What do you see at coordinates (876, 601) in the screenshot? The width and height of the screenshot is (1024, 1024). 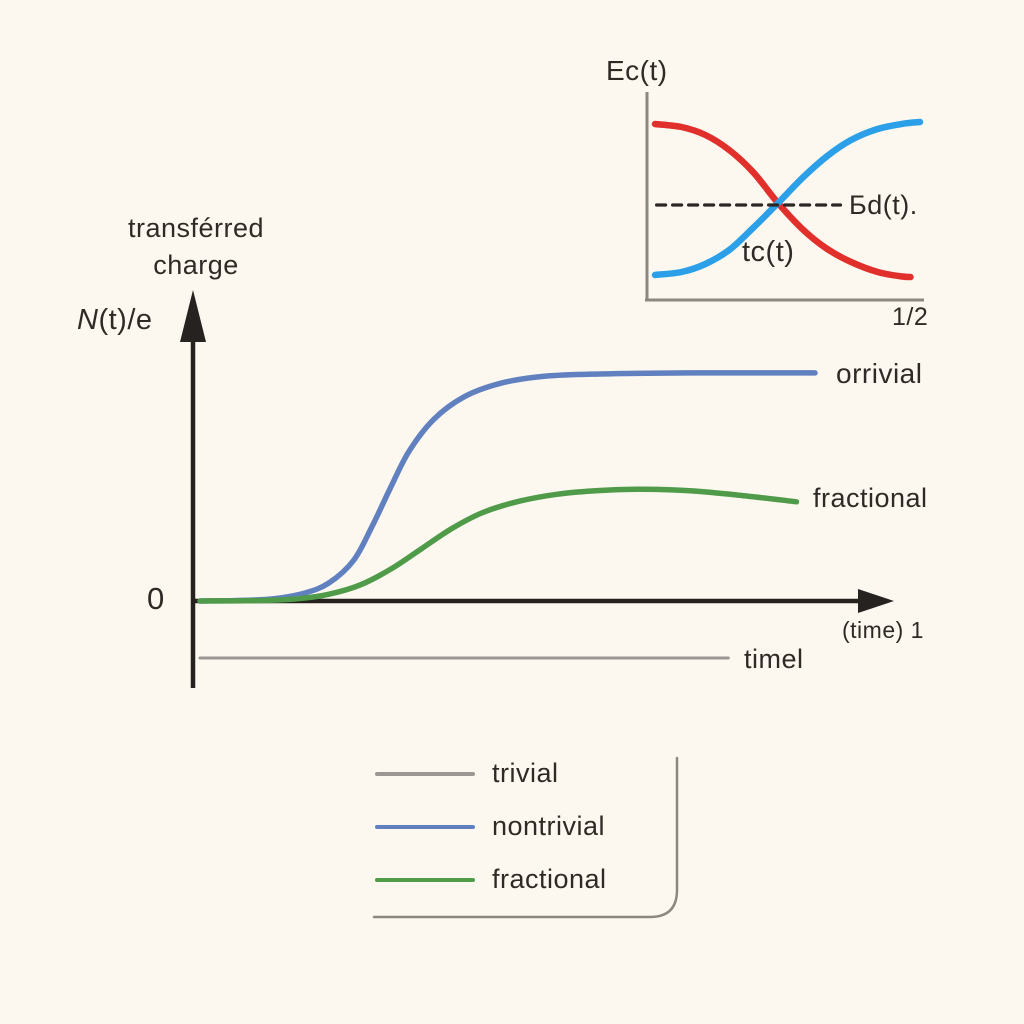 I see `main-x-axis-arrowhead-icon` at bounding box center [876, 601].